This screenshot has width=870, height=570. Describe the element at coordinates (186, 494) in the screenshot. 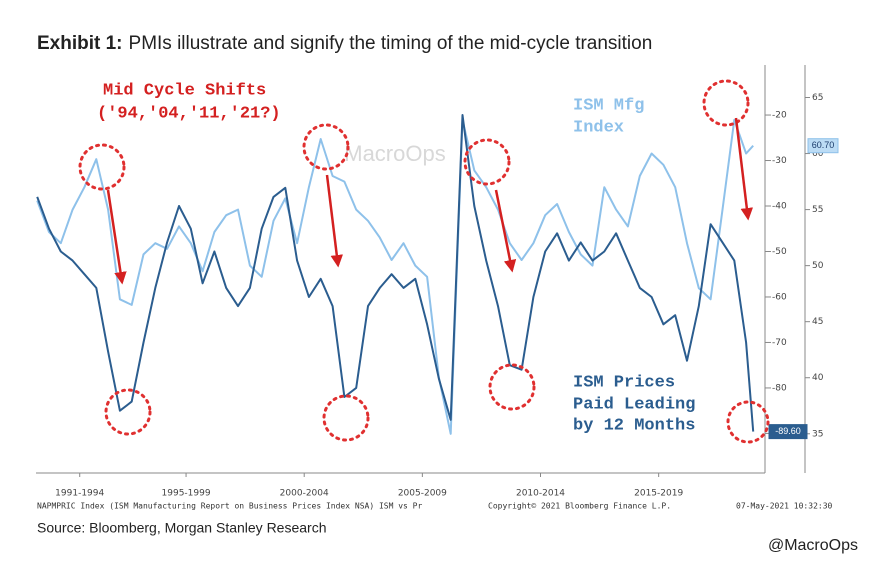

I see `x-tick-label: 1995-1999` at that location.